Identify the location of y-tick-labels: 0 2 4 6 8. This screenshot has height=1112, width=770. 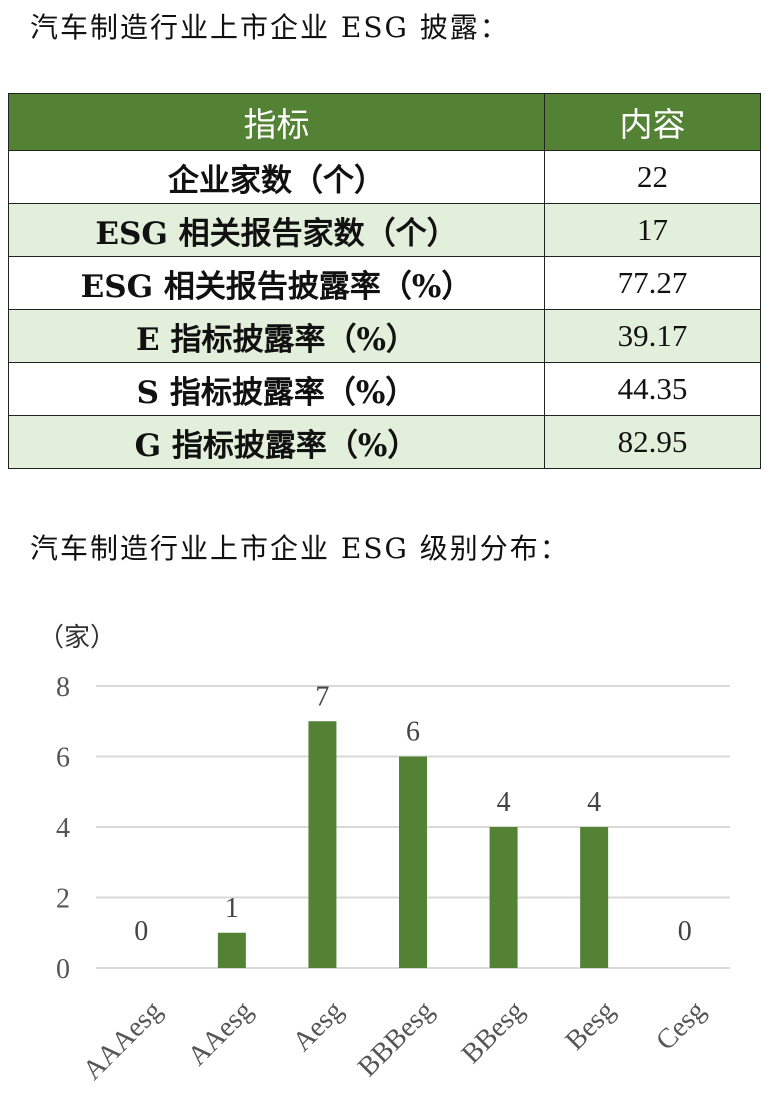
(63, 828).